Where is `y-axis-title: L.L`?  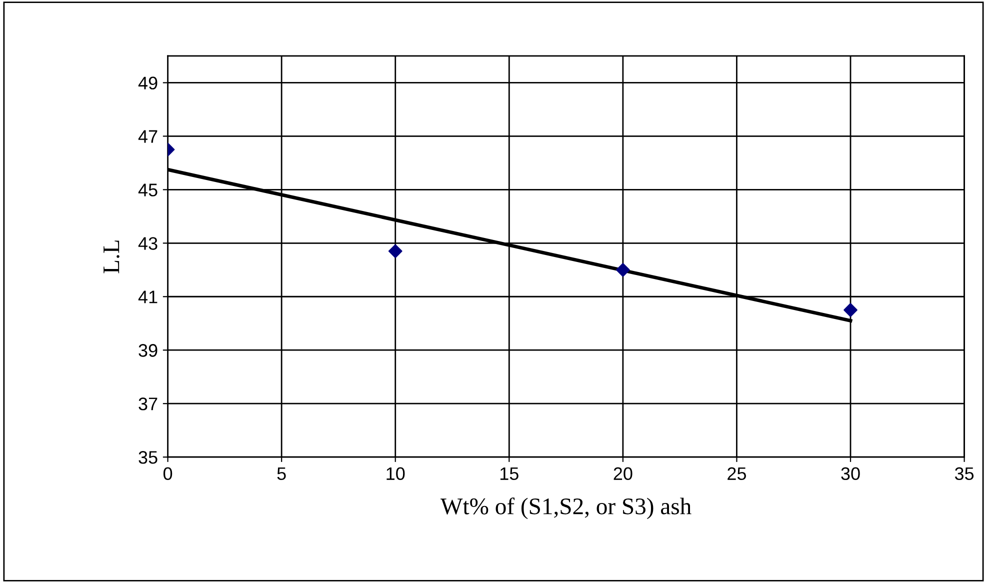 y-axis-title: L.L is located at coordinates (112, 257).